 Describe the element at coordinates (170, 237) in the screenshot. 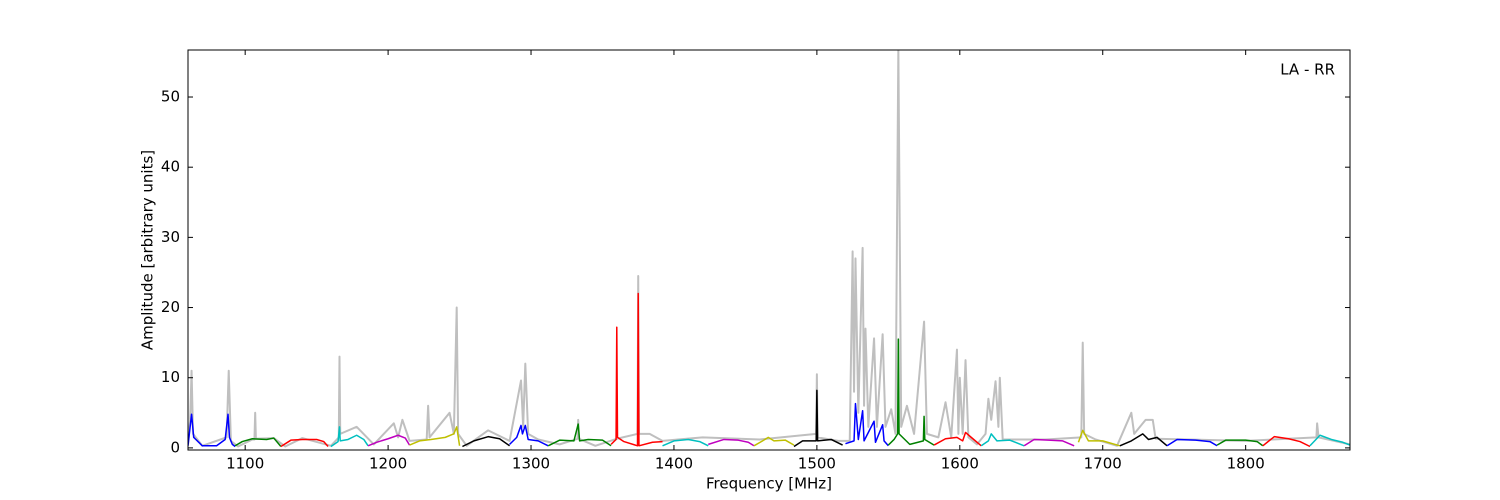

I see `y-tick-label: 30` at that location.